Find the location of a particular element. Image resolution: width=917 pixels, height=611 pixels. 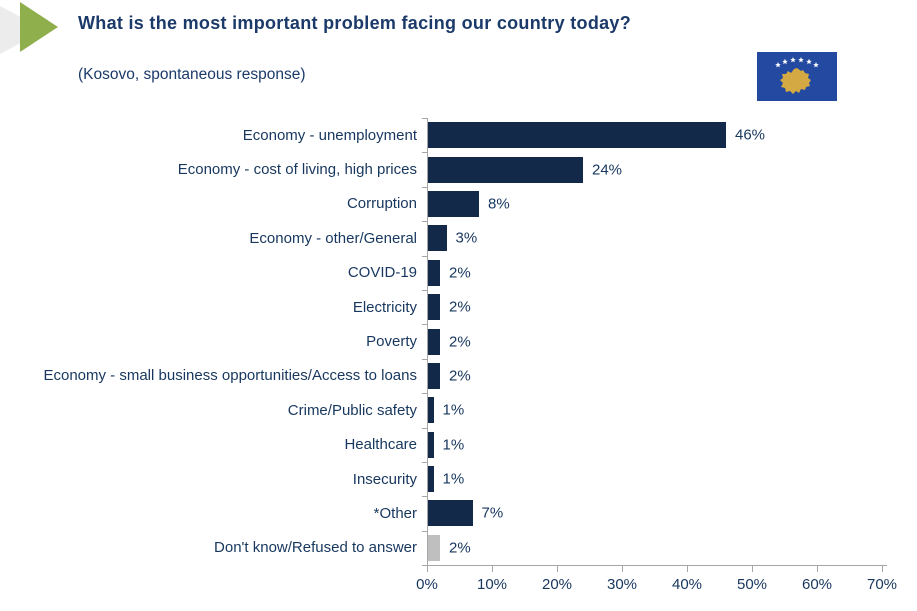

chart-row: Crime/Public safety 1% is located at coordinates (458, 410).